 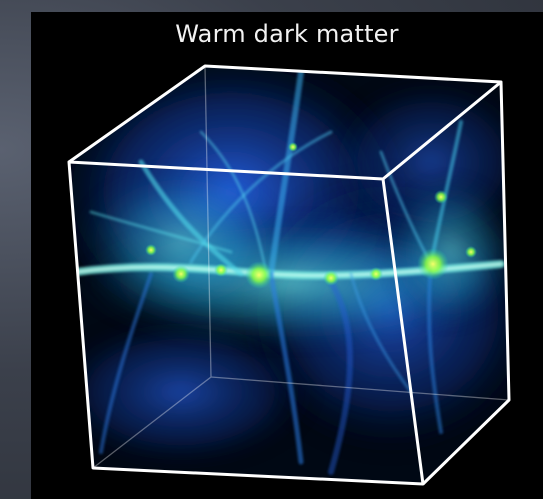 What do you see at coordinates (287, 34) in the screenshot?
I see `slide-title: Warm dark matter` at bounding box center [287, 34].